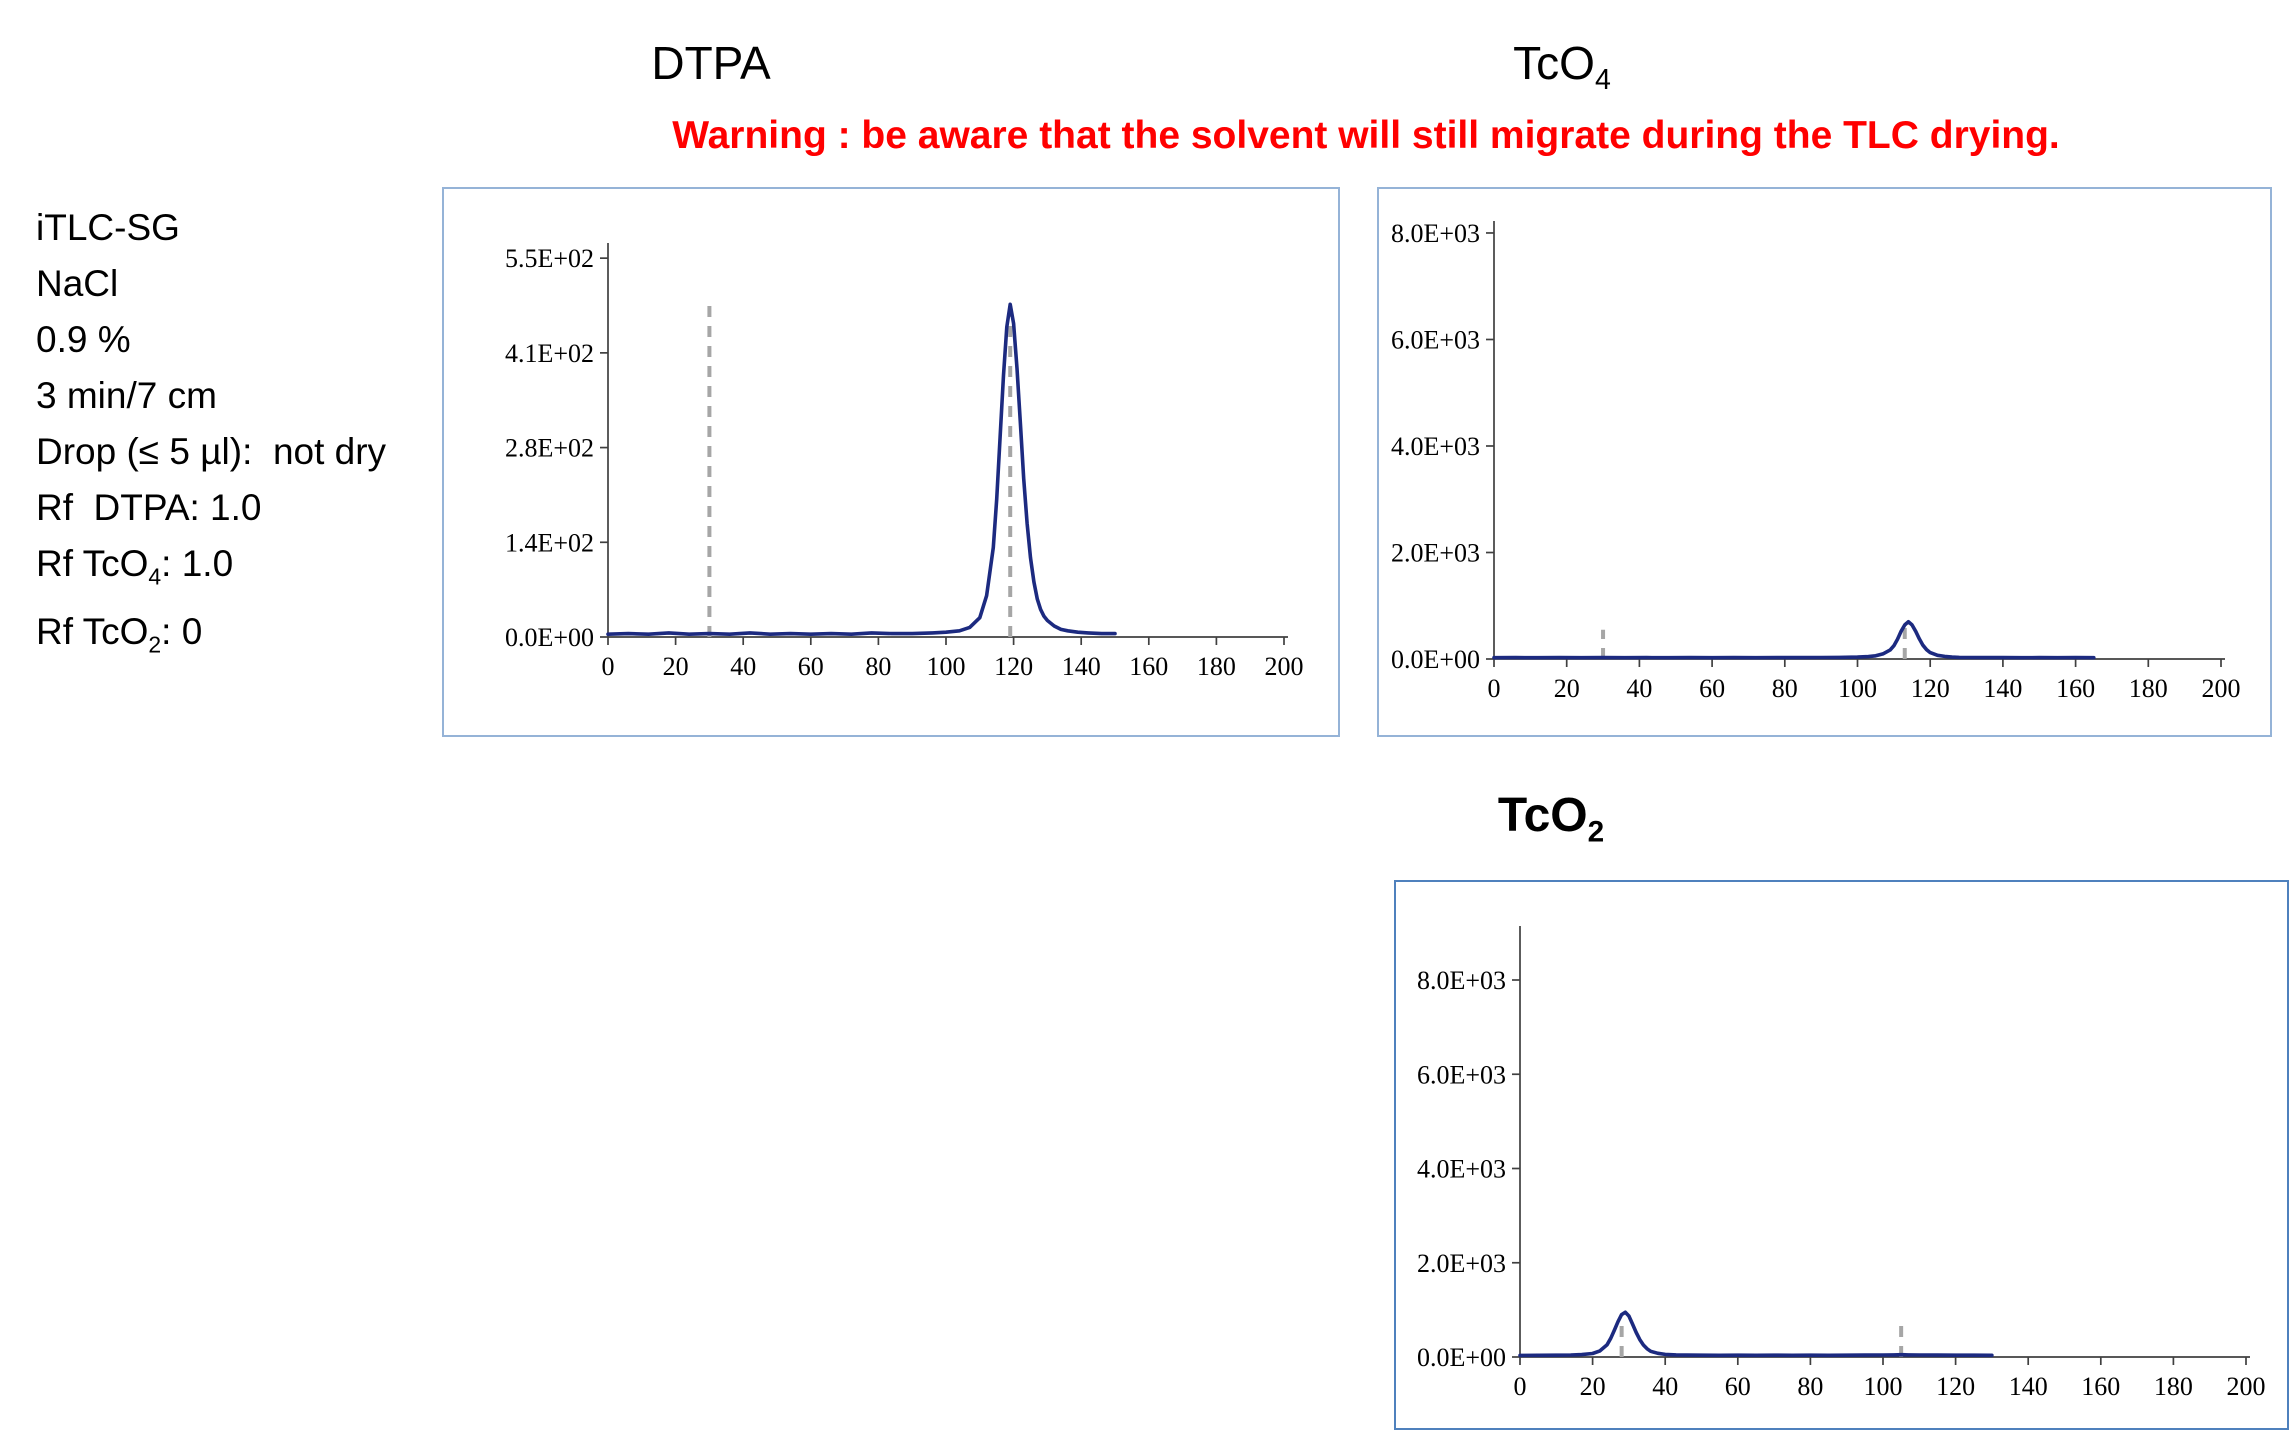 This screenshot has width=2289, height=1434. Describe the element at coordinates (211, 451) in the screenshot. I see `spec-line: Drop (≤ 5 µl): not dry` at that location.